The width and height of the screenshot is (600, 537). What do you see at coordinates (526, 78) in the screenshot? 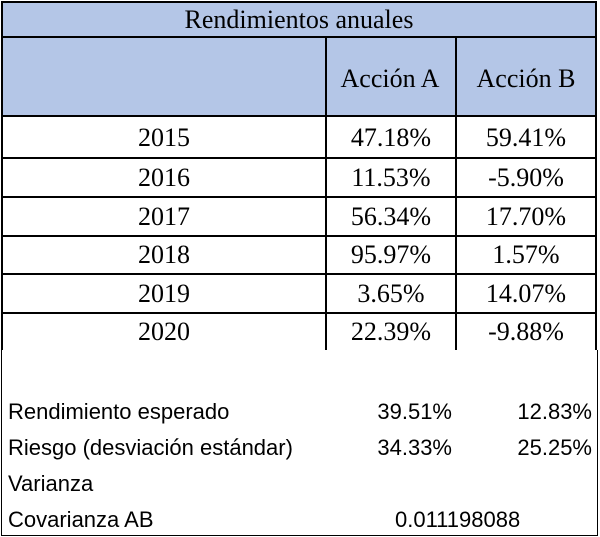
I see `column-header-accion-b: Acción B` at bounding box center [526, 78].